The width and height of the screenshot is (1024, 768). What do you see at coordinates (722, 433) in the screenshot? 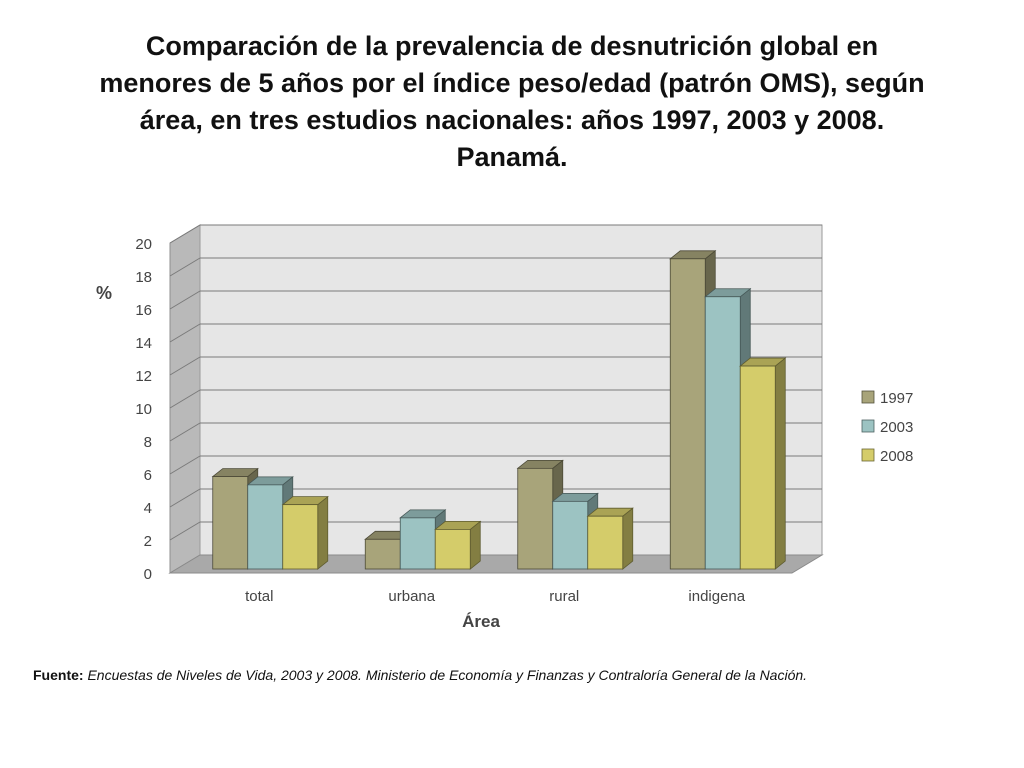
I see `bar-2003-indigena` at bounding box center [722, 433].